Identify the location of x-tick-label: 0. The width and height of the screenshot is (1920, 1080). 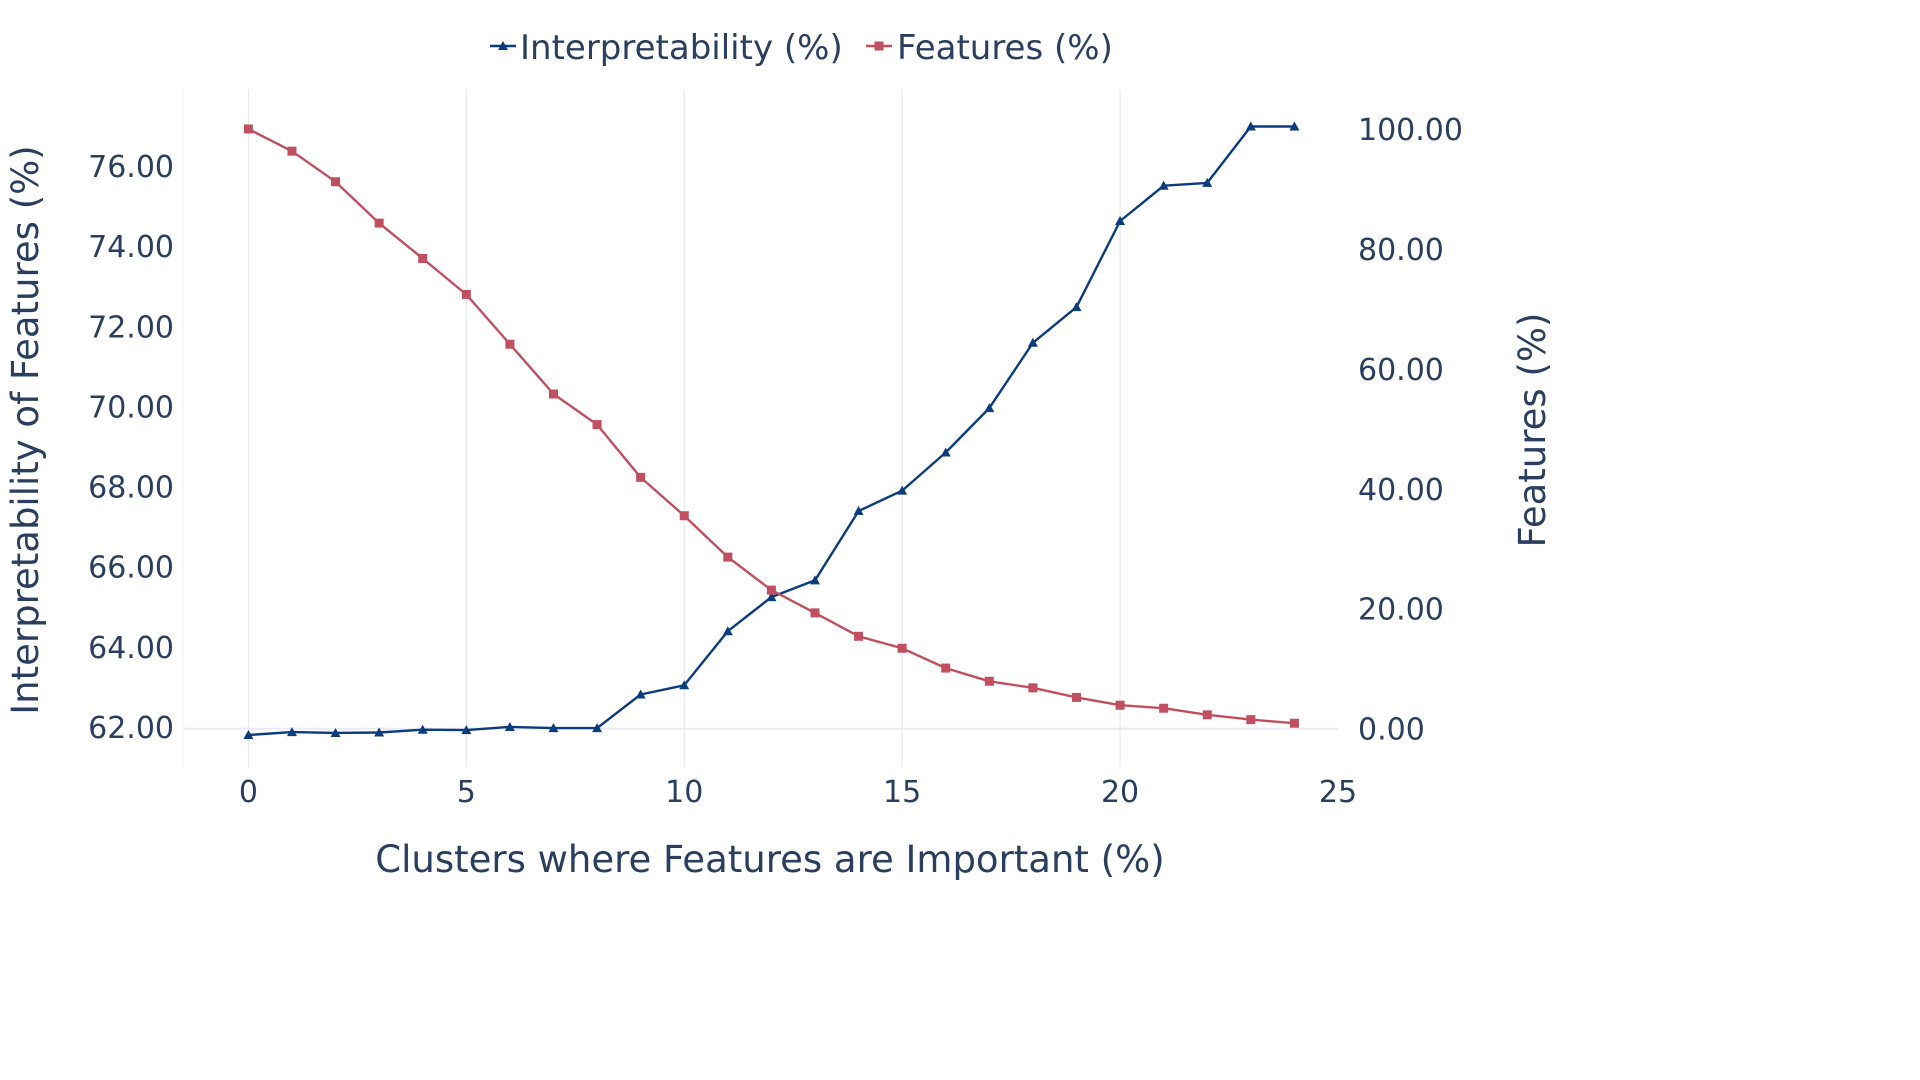
(248, 792).